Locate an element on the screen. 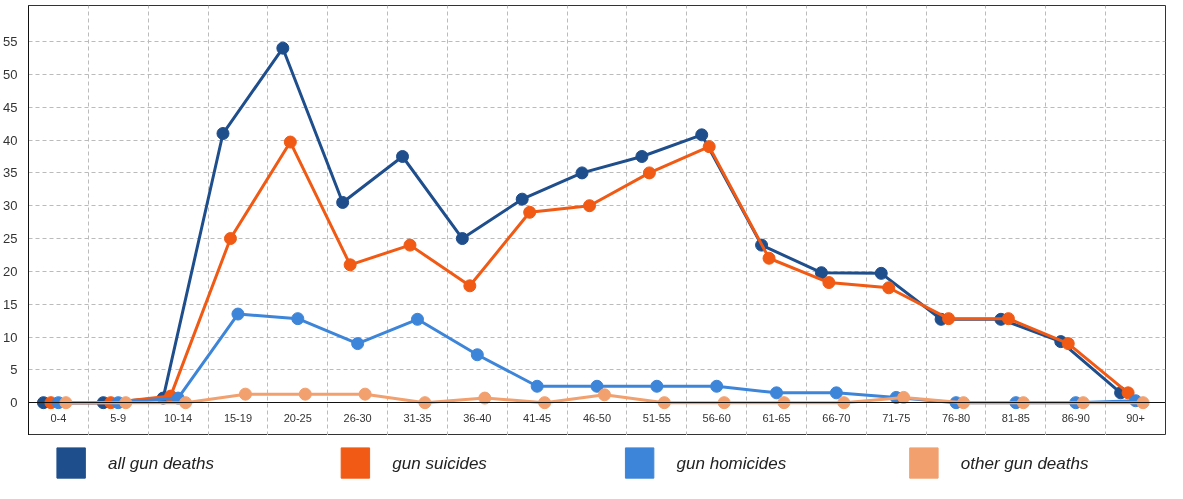  y-tick-label: 25 is located at coordinates (10, 239).